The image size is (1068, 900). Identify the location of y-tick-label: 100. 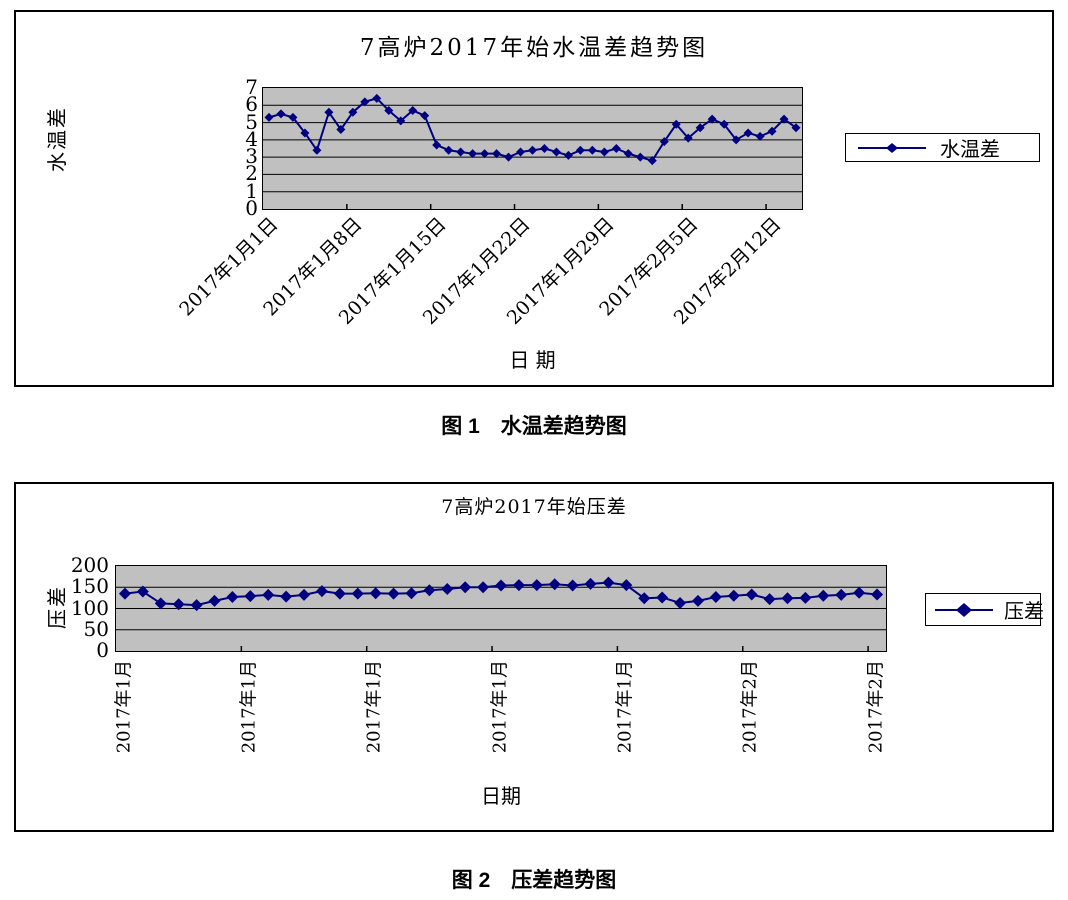
(89, 607).